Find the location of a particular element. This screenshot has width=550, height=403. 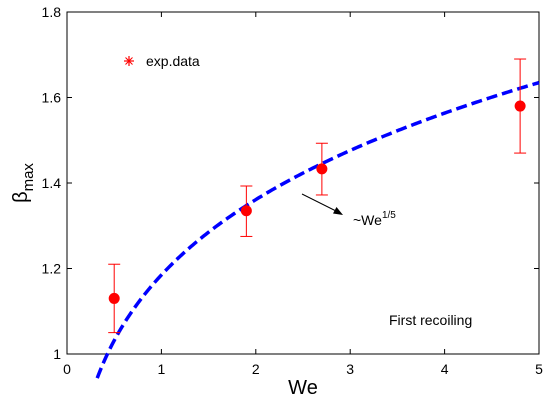

x-tick-label-0: 0 is located at coordinates (67, 369).